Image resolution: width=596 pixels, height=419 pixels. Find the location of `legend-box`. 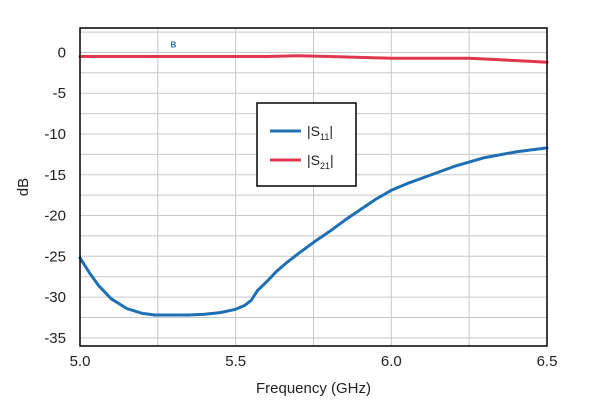

legend-box is located at coordinates (306, 144).